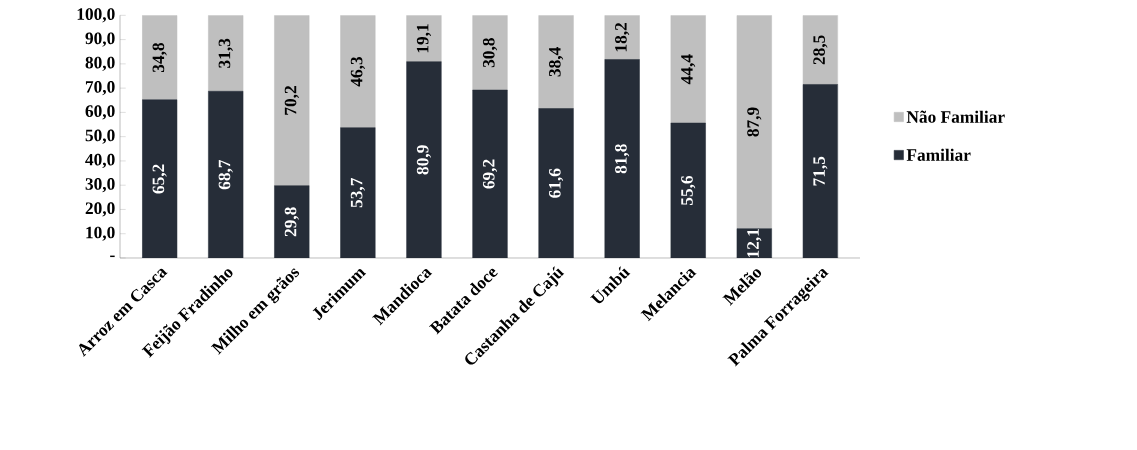 The height and width of the screenshot is (450, 1137). What do you see at coordinates (424, 160) in the screenshot?
I see `data-label: 80,9` at bounding box center [424, 160].